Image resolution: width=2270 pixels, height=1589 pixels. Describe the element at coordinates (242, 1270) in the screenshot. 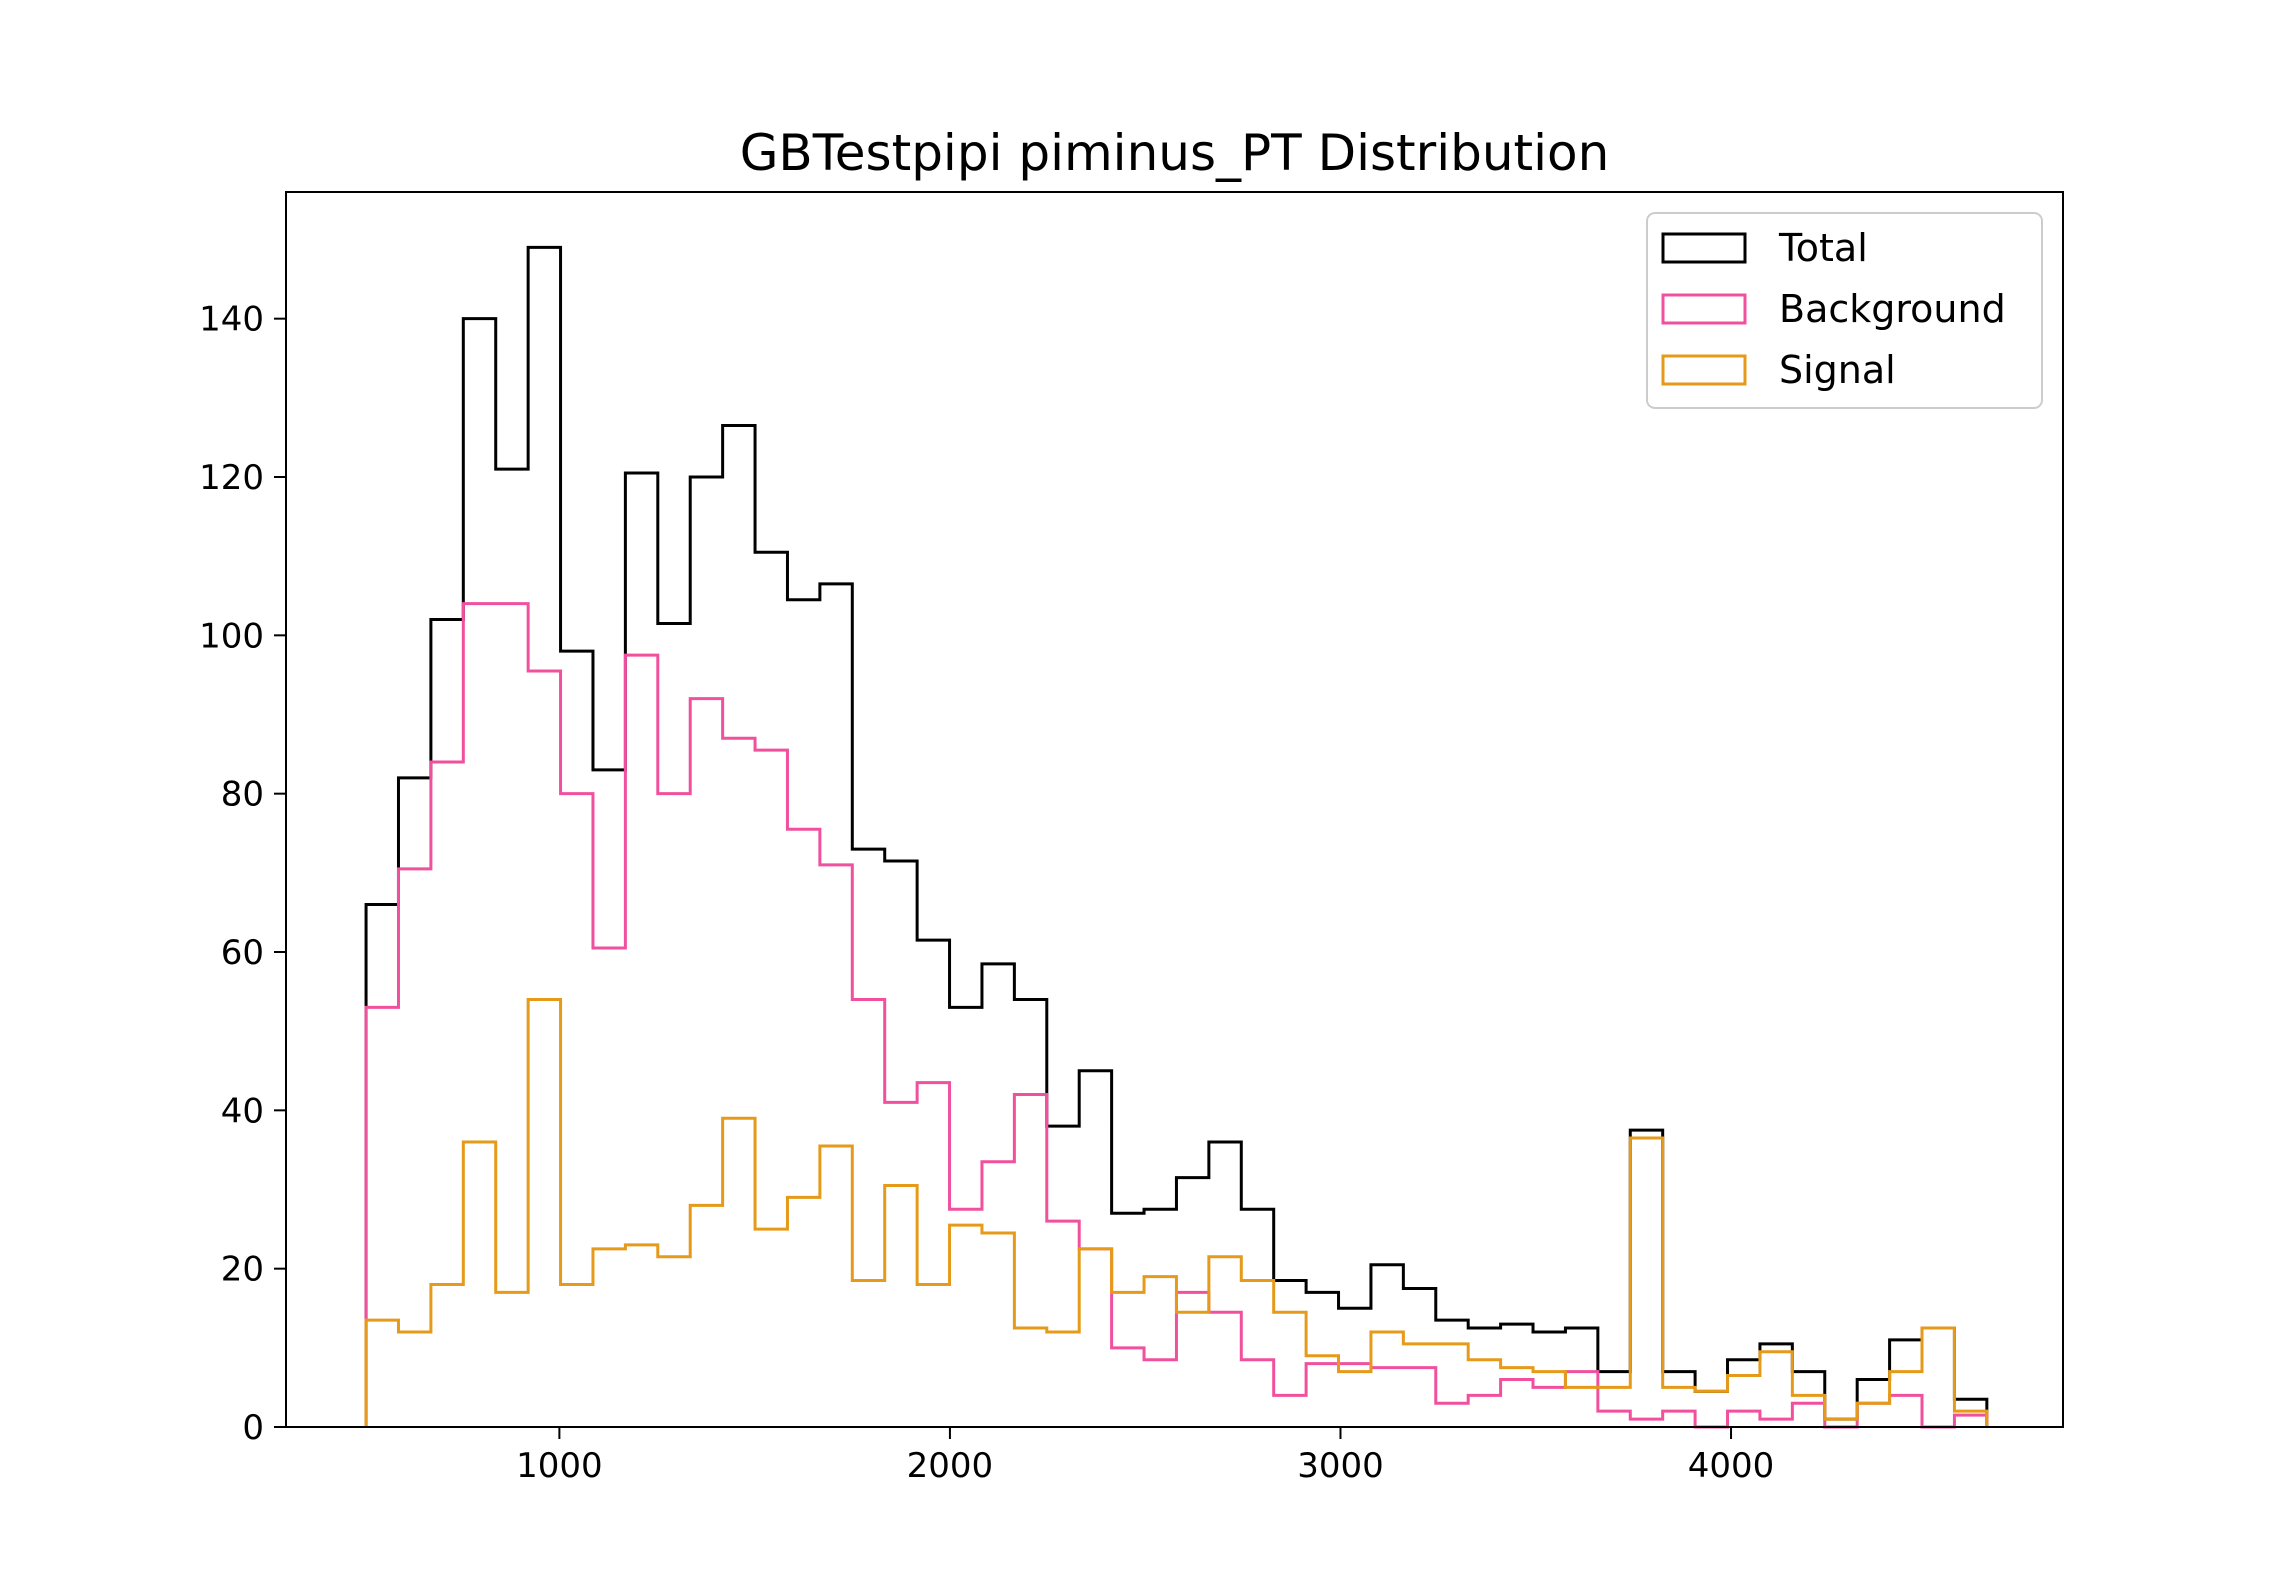

I see `y-tick-label: 20` at that location.